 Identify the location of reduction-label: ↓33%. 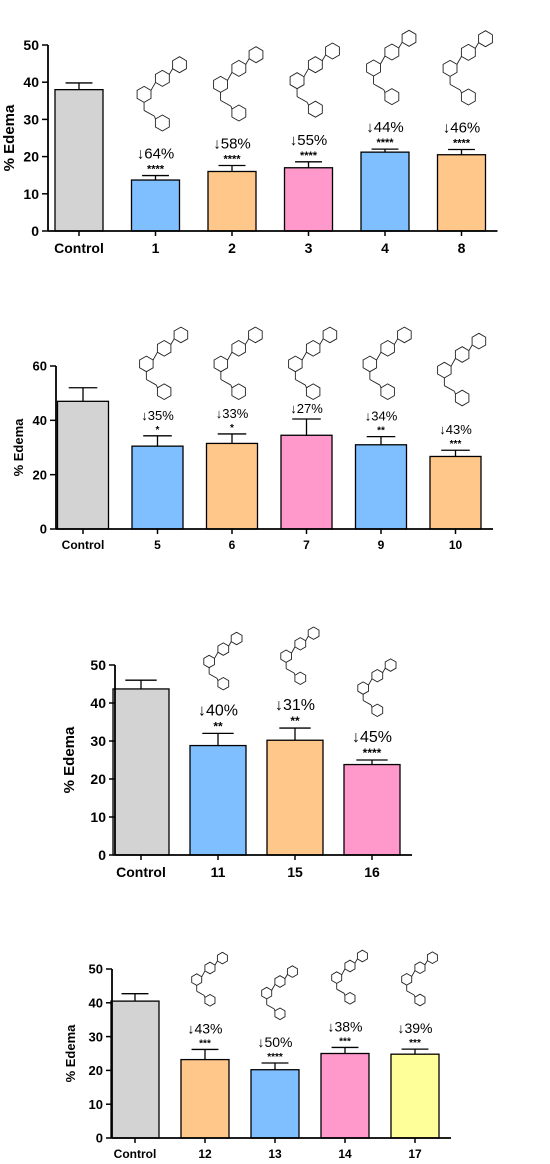
(232, 413).